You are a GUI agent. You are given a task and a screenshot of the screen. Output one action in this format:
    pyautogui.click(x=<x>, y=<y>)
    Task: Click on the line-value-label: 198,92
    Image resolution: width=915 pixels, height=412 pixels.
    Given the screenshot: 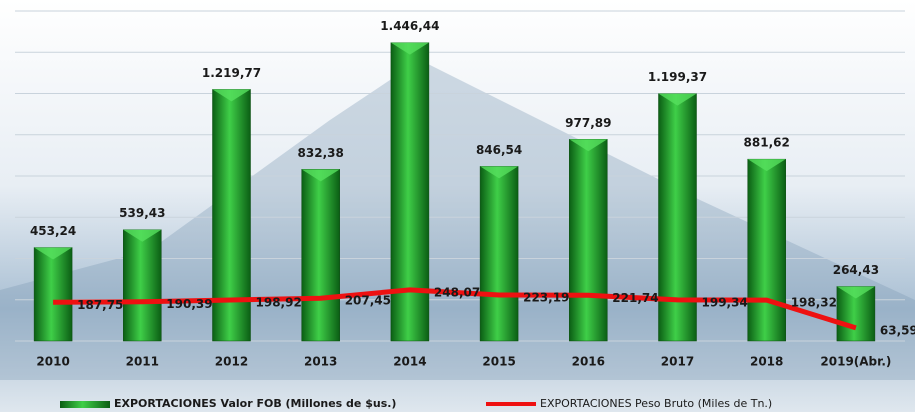 What is the action you would take?
    pyautogui.click(x=279, y=302)
    